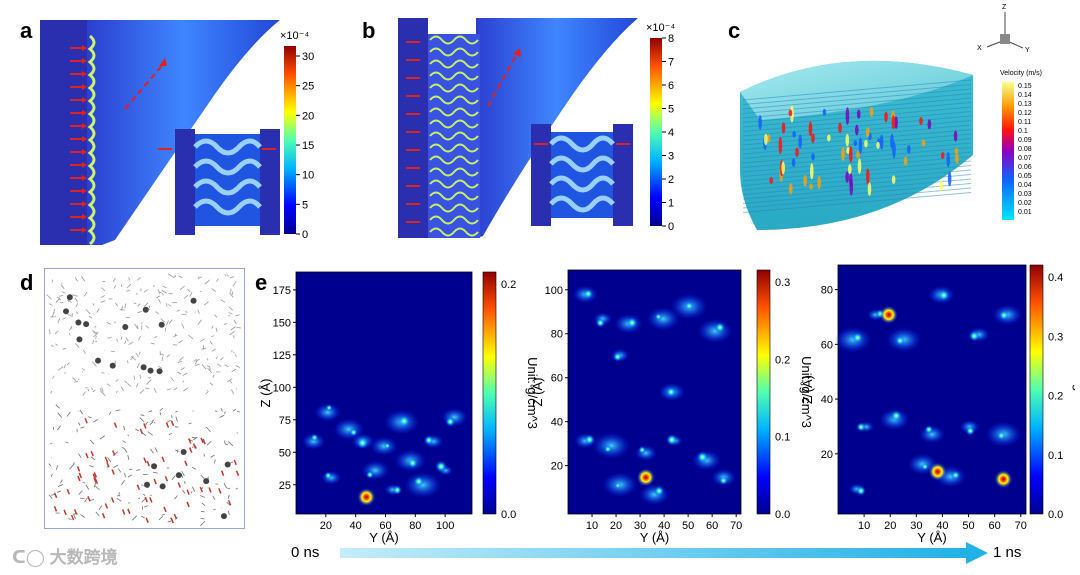 The height and width of the screenshot is (575, 1080). Describe the element at coordinates (1036, 389) in the screenshot. I see `density-colorbar` at that location.